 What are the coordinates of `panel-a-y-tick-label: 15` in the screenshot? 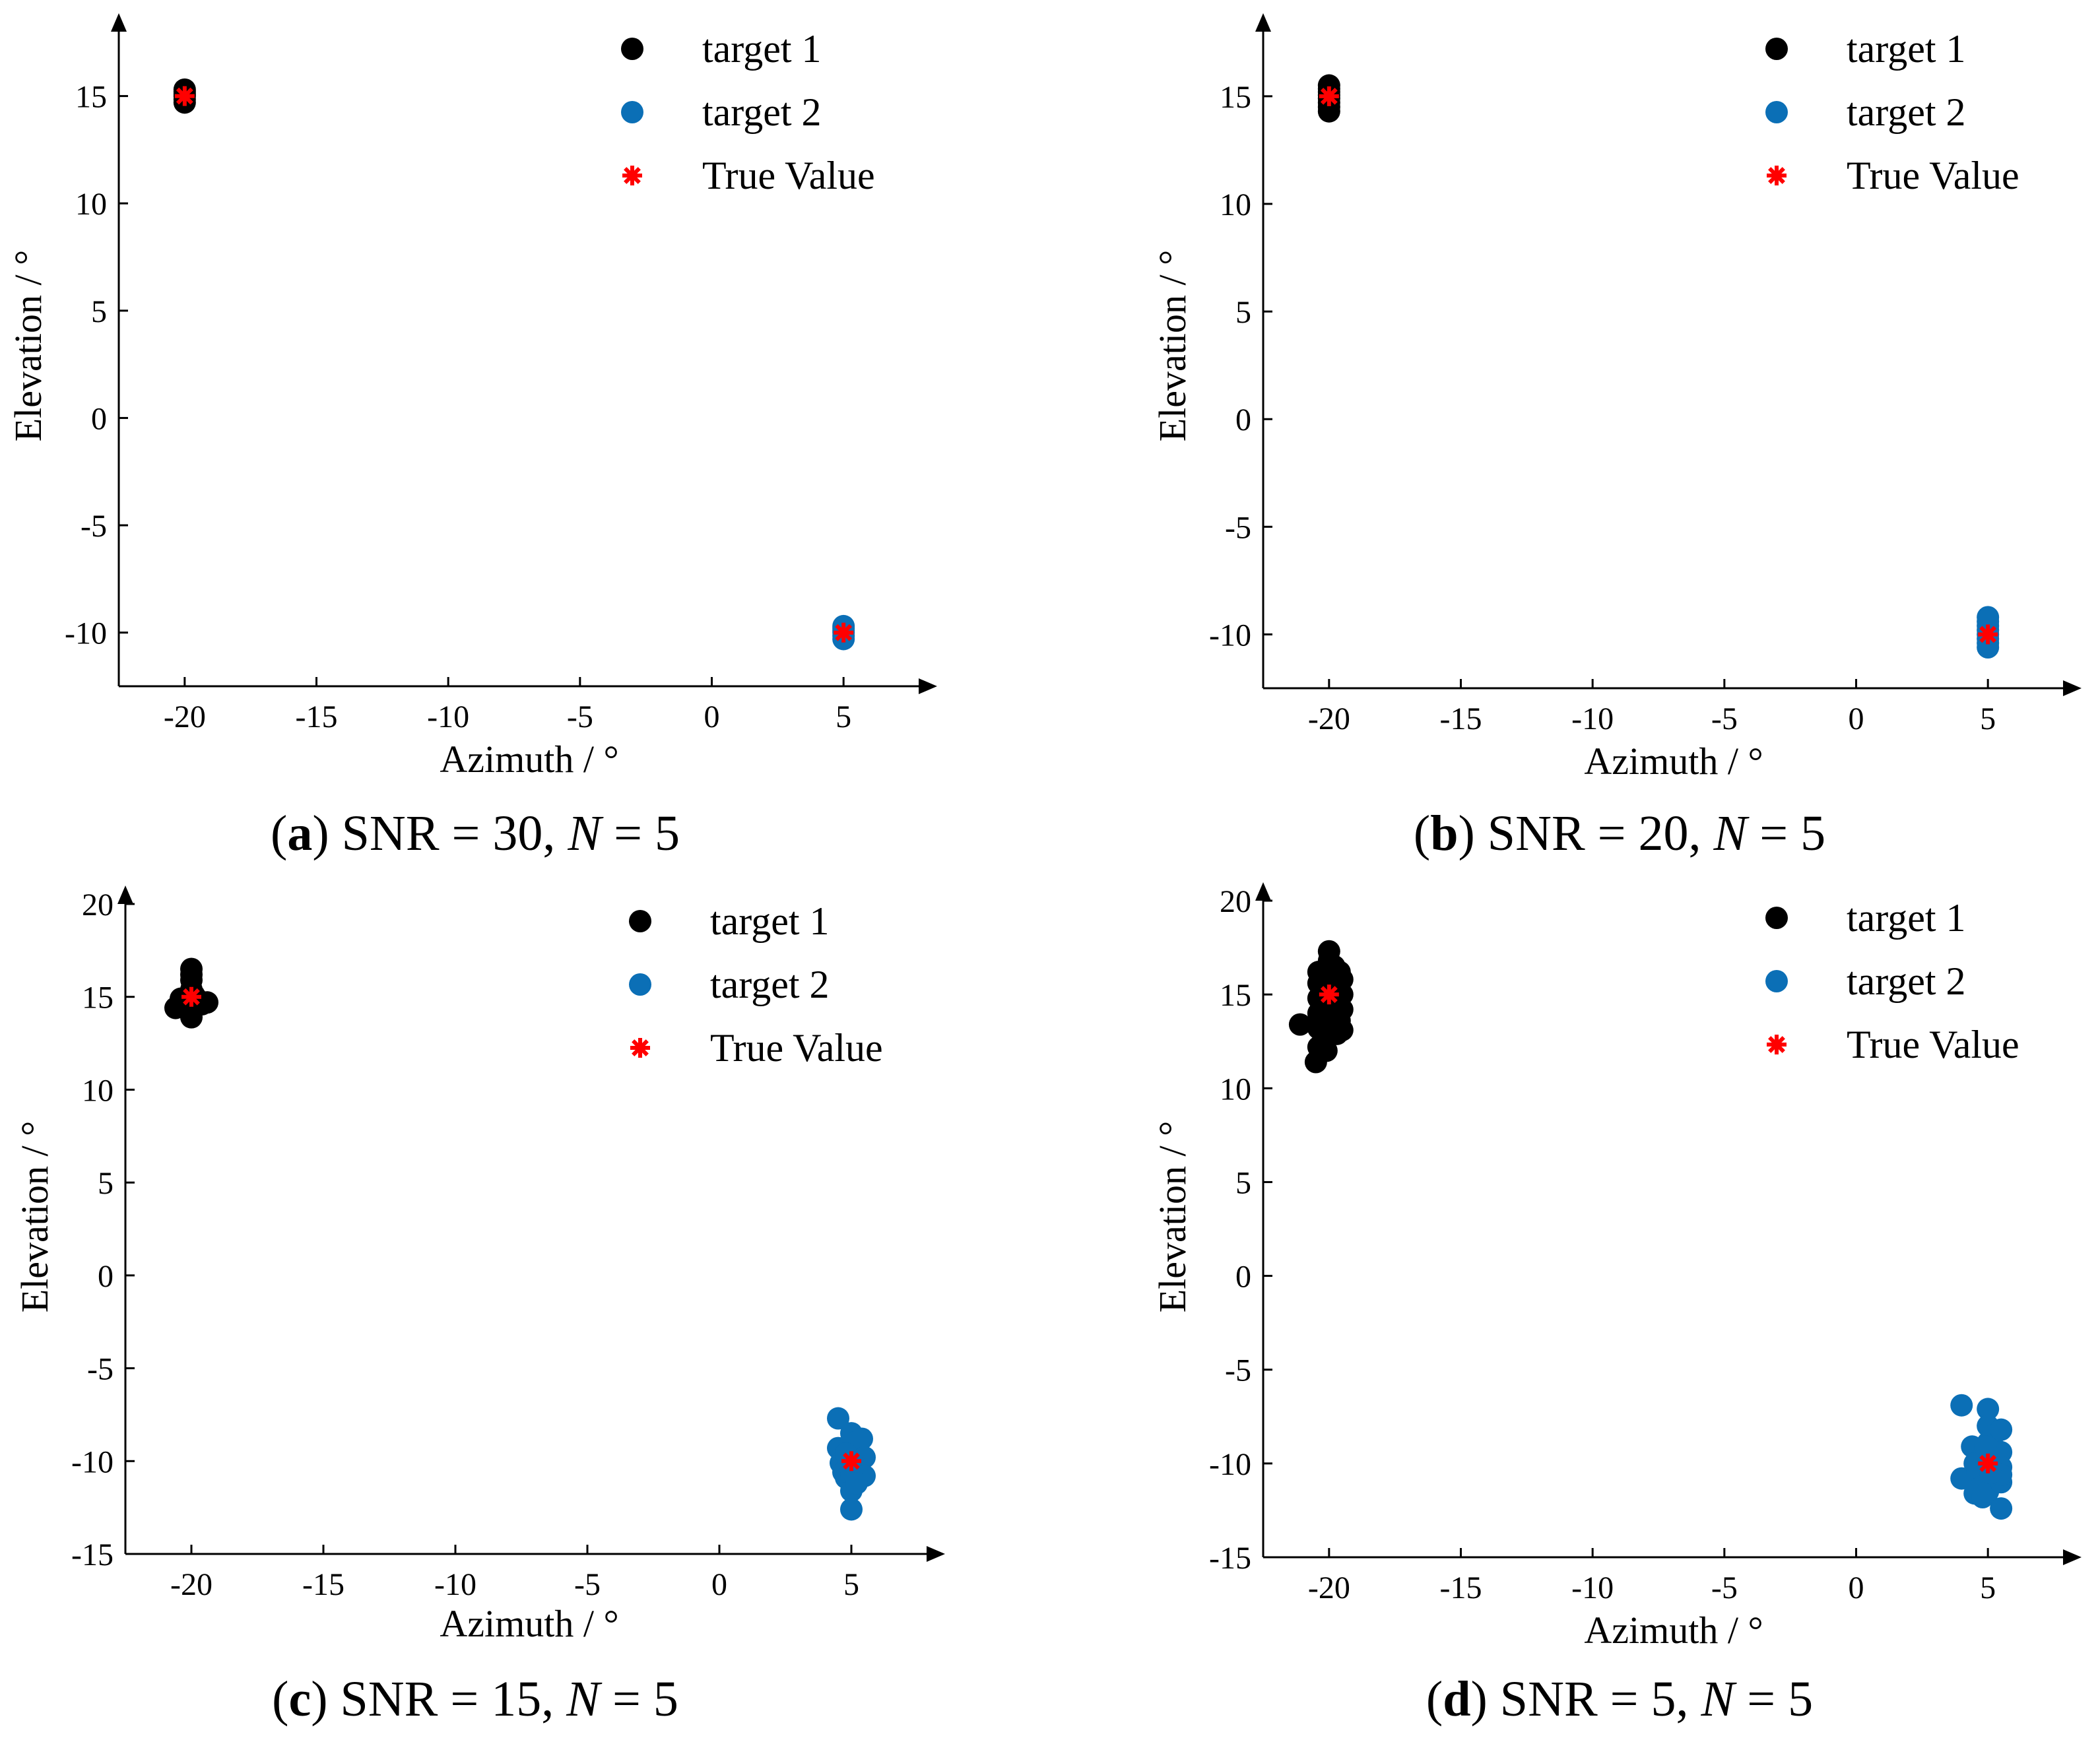 It's located at (91, 97).